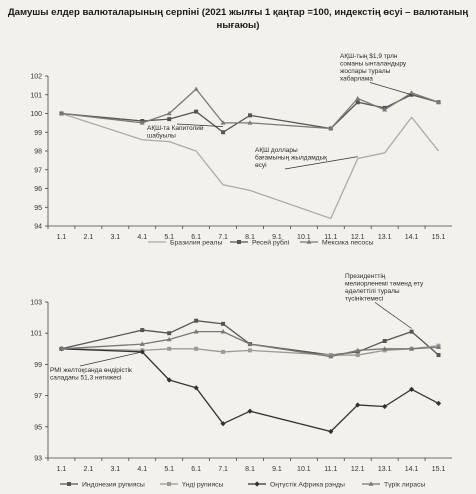 Image resolution: width=476 pixels, height=494 pixels. Describe the element at coordinates (412, 469) in the screenshot. I see `x-tick-label: 14.1` at that location.